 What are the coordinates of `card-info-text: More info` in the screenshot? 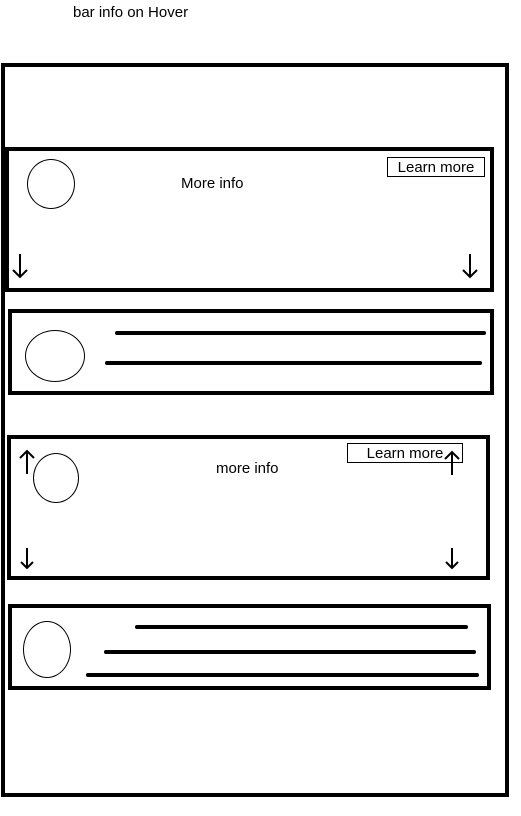 It's located at (212, 183).